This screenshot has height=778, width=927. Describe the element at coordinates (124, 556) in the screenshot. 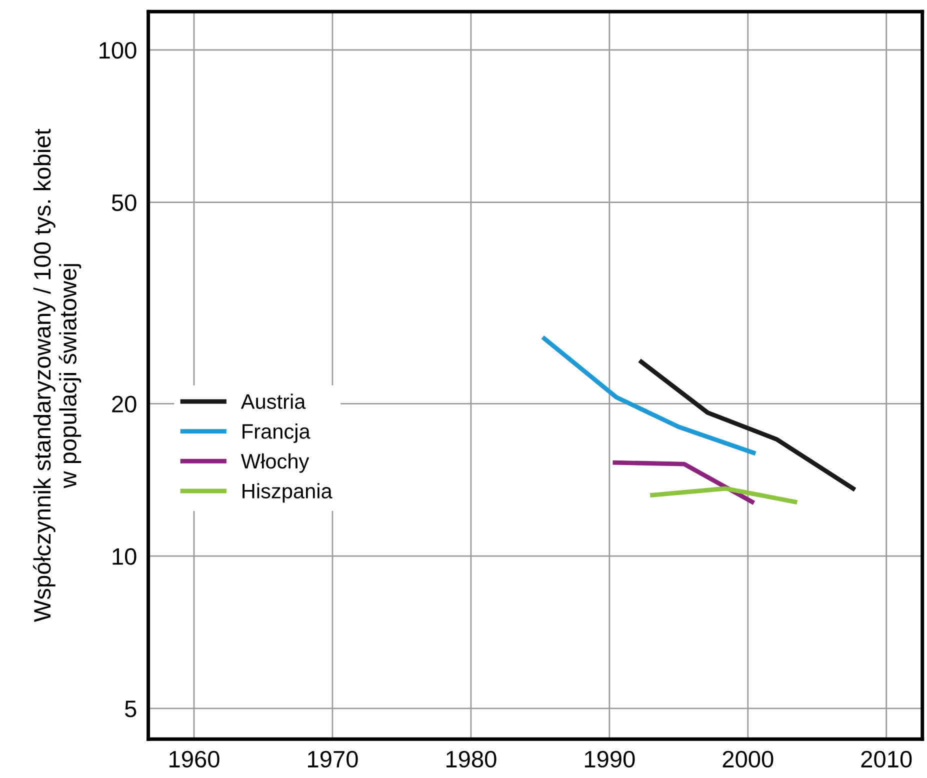

I see `y-tick-label: 10` at that location.